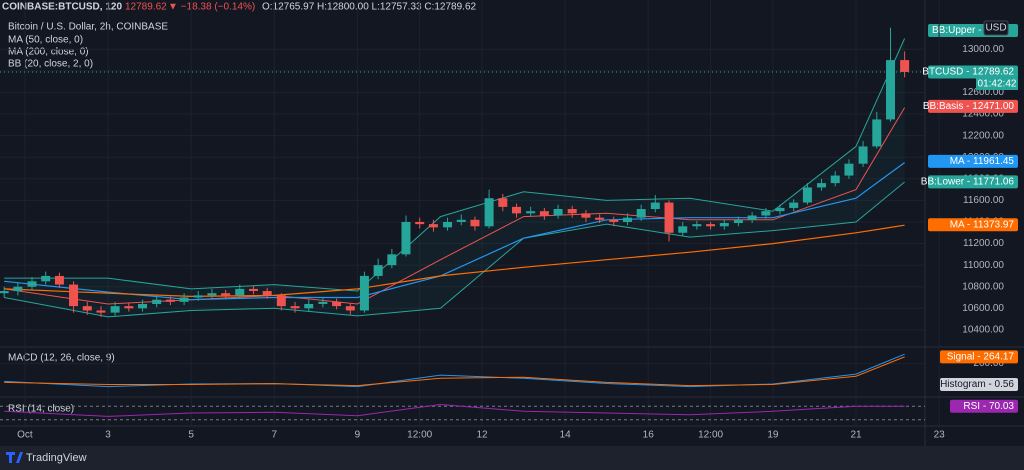  Describe the element at coordinates (983, 330) in the screenshot. I see `y-tick-label: 10400.00` at that location.